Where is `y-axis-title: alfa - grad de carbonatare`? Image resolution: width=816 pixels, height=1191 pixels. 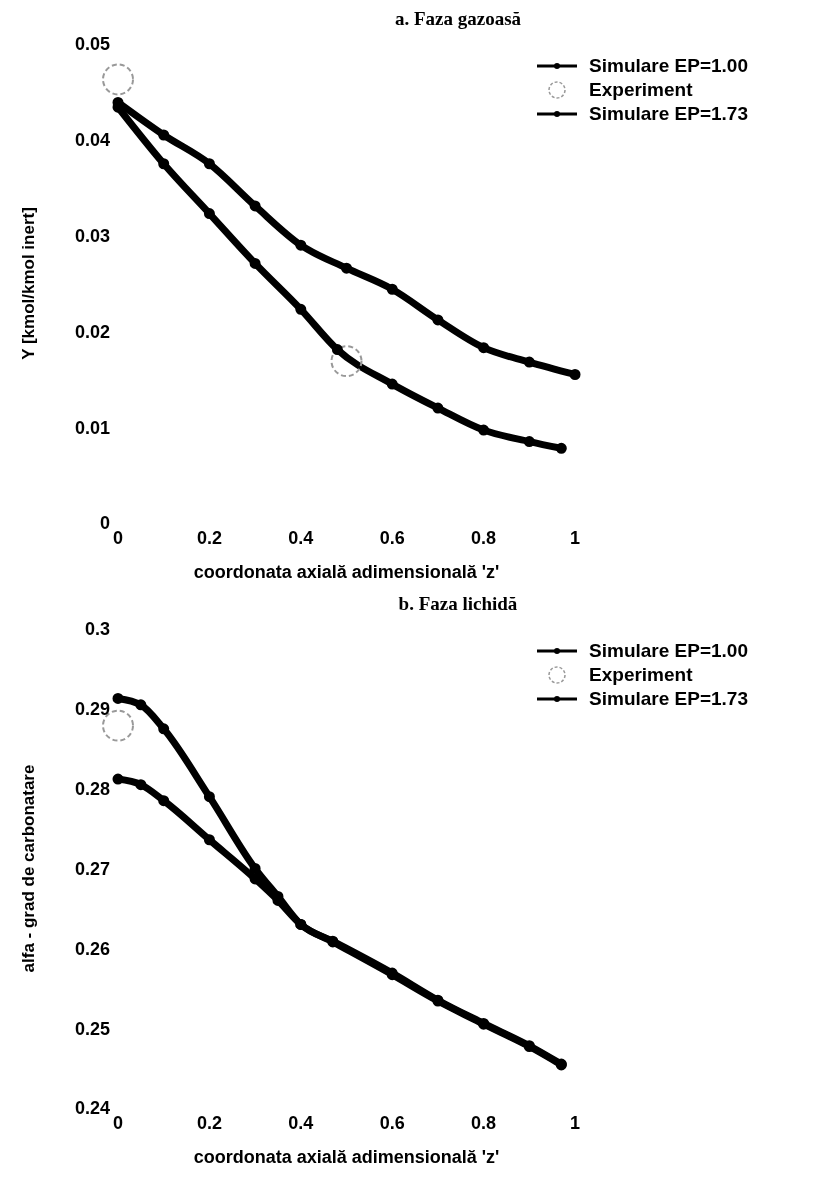
y-axis-title: alfa - grad de carbonatare is located at coordinates (29, 868).